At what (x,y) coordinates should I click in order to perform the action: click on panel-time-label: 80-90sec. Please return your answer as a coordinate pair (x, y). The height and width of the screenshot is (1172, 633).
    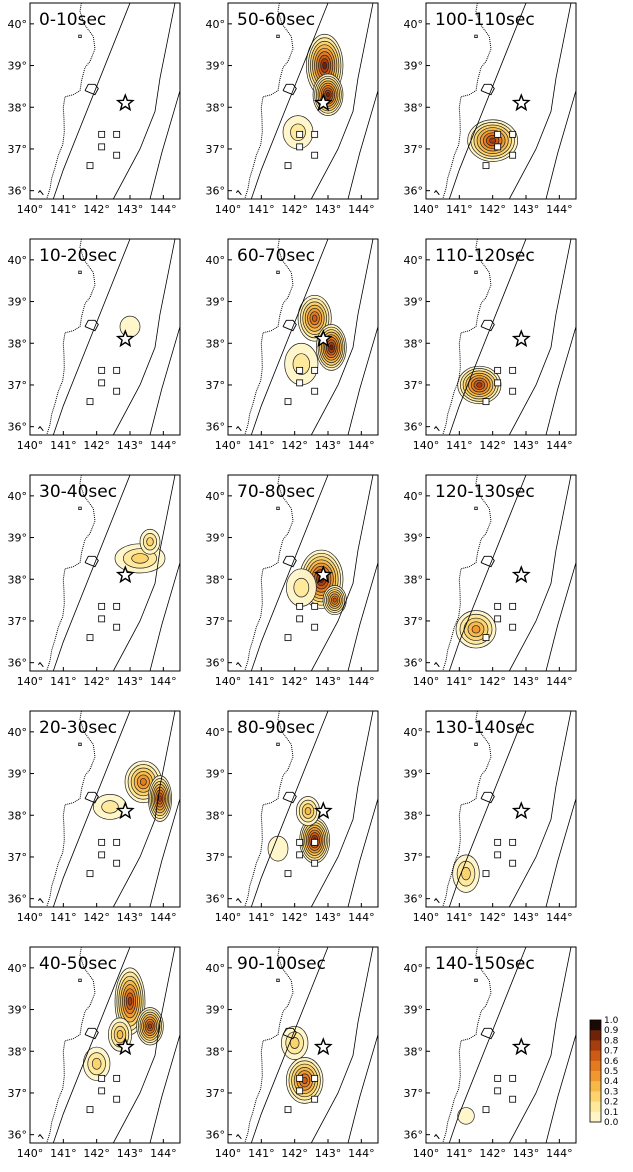
    Looking at the image, I should click on (276, 728).